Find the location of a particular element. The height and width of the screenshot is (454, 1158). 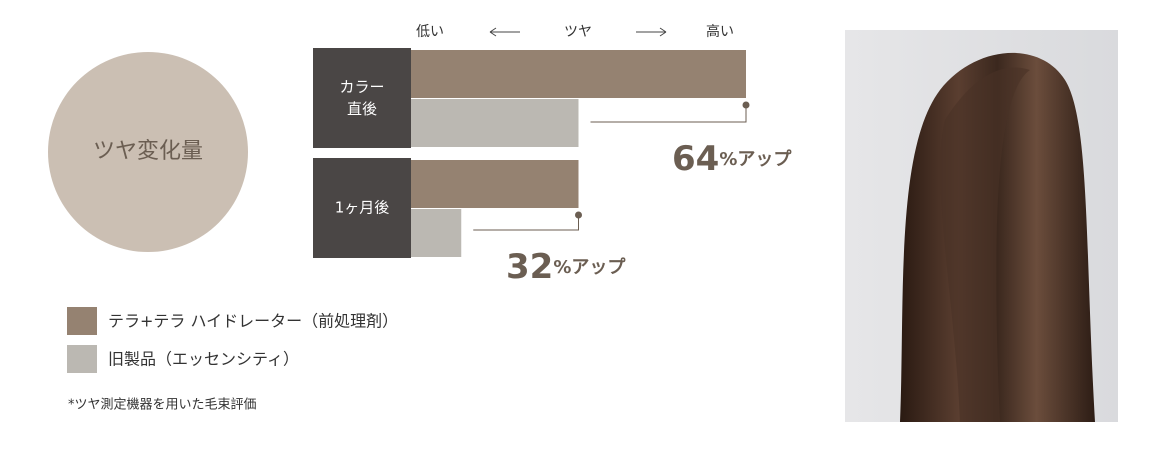

annotation: 32%アップ is located at coordinates (566, 267).